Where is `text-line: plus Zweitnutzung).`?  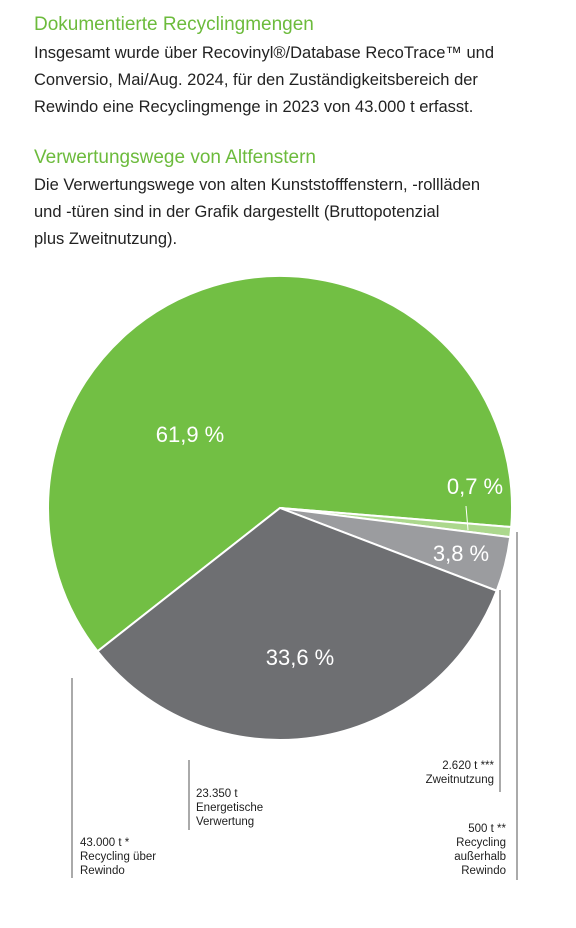 text-line: plus Zweitnutzung). is located at coordinates (106, 239).